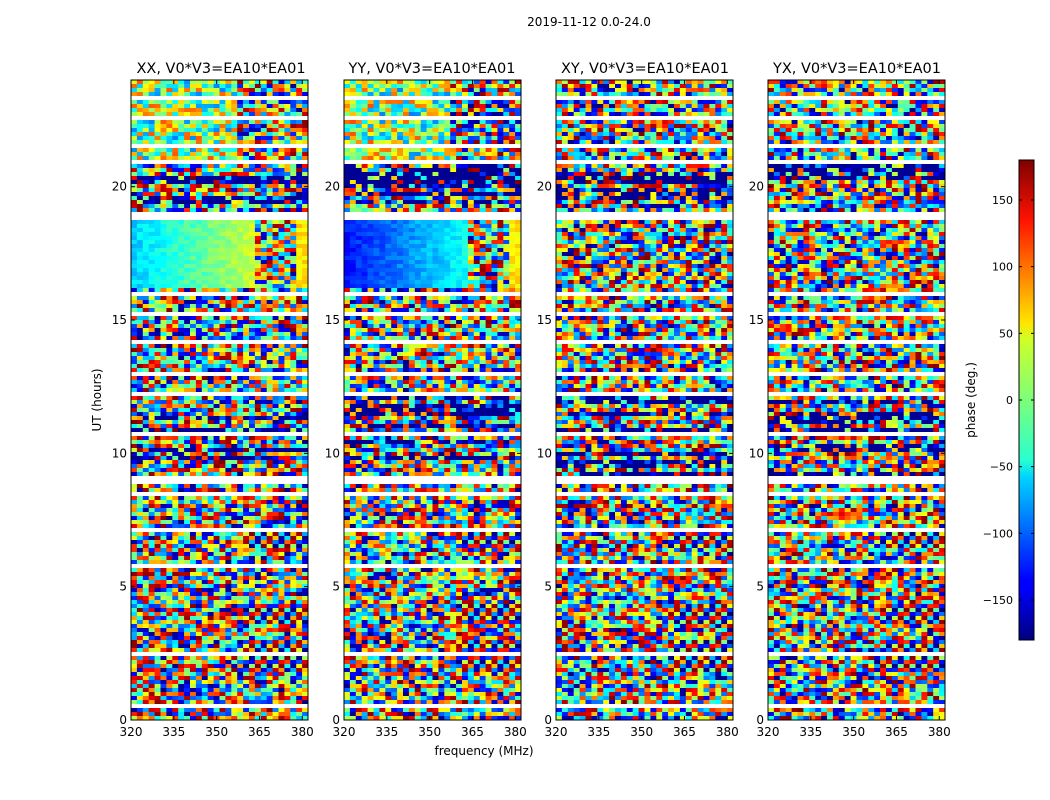 This screenshot has height=800, width=1050. What do you see at coordinates (999, 400) in the screenshot?
I see `colorbar: phase (deg.) 150 100 50 0 −50 −100 −150` at bounding box center [999, 400].